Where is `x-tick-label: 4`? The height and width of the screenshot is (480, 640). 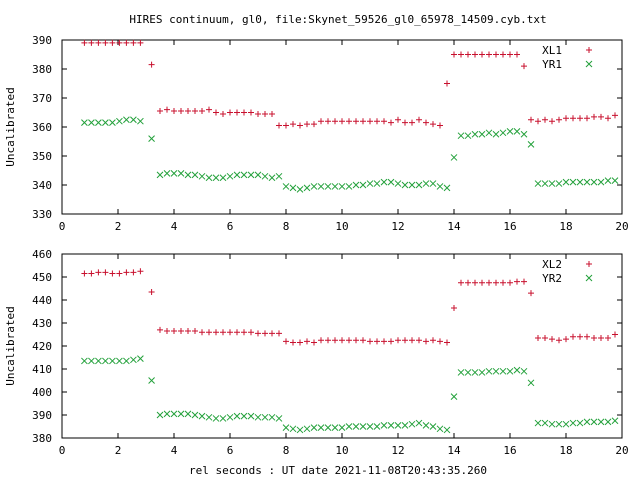 x-tick-label: 4 is located at coordinates (174, 450).